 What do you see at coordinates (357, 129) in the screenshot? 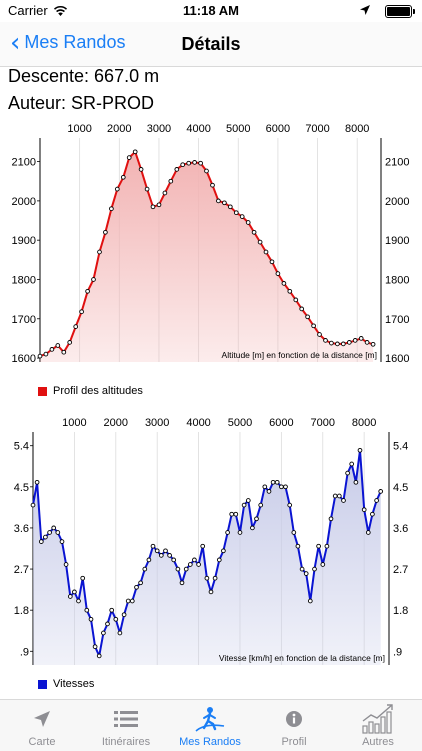
I see `altitude-x-tick-label: 8000` at bounding box center [357, 129].